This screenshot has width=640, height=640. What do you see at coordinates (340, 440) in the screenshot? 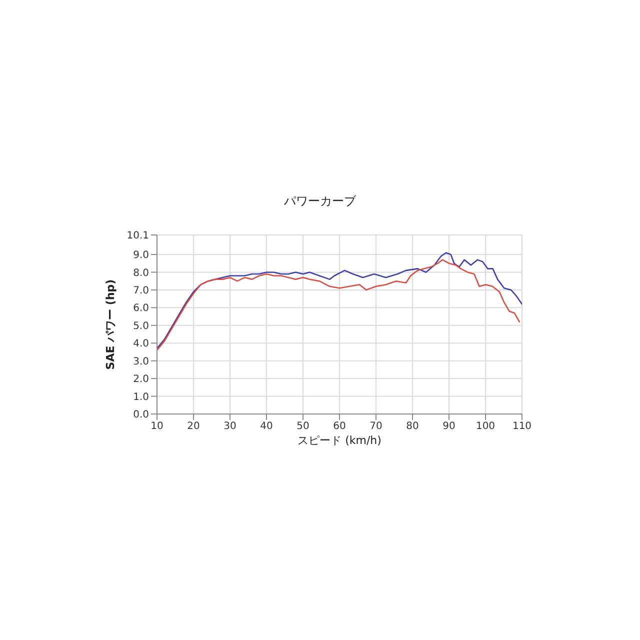
I see `x-axis-title: スピード (km/h)` at bounding box center [340, 440].